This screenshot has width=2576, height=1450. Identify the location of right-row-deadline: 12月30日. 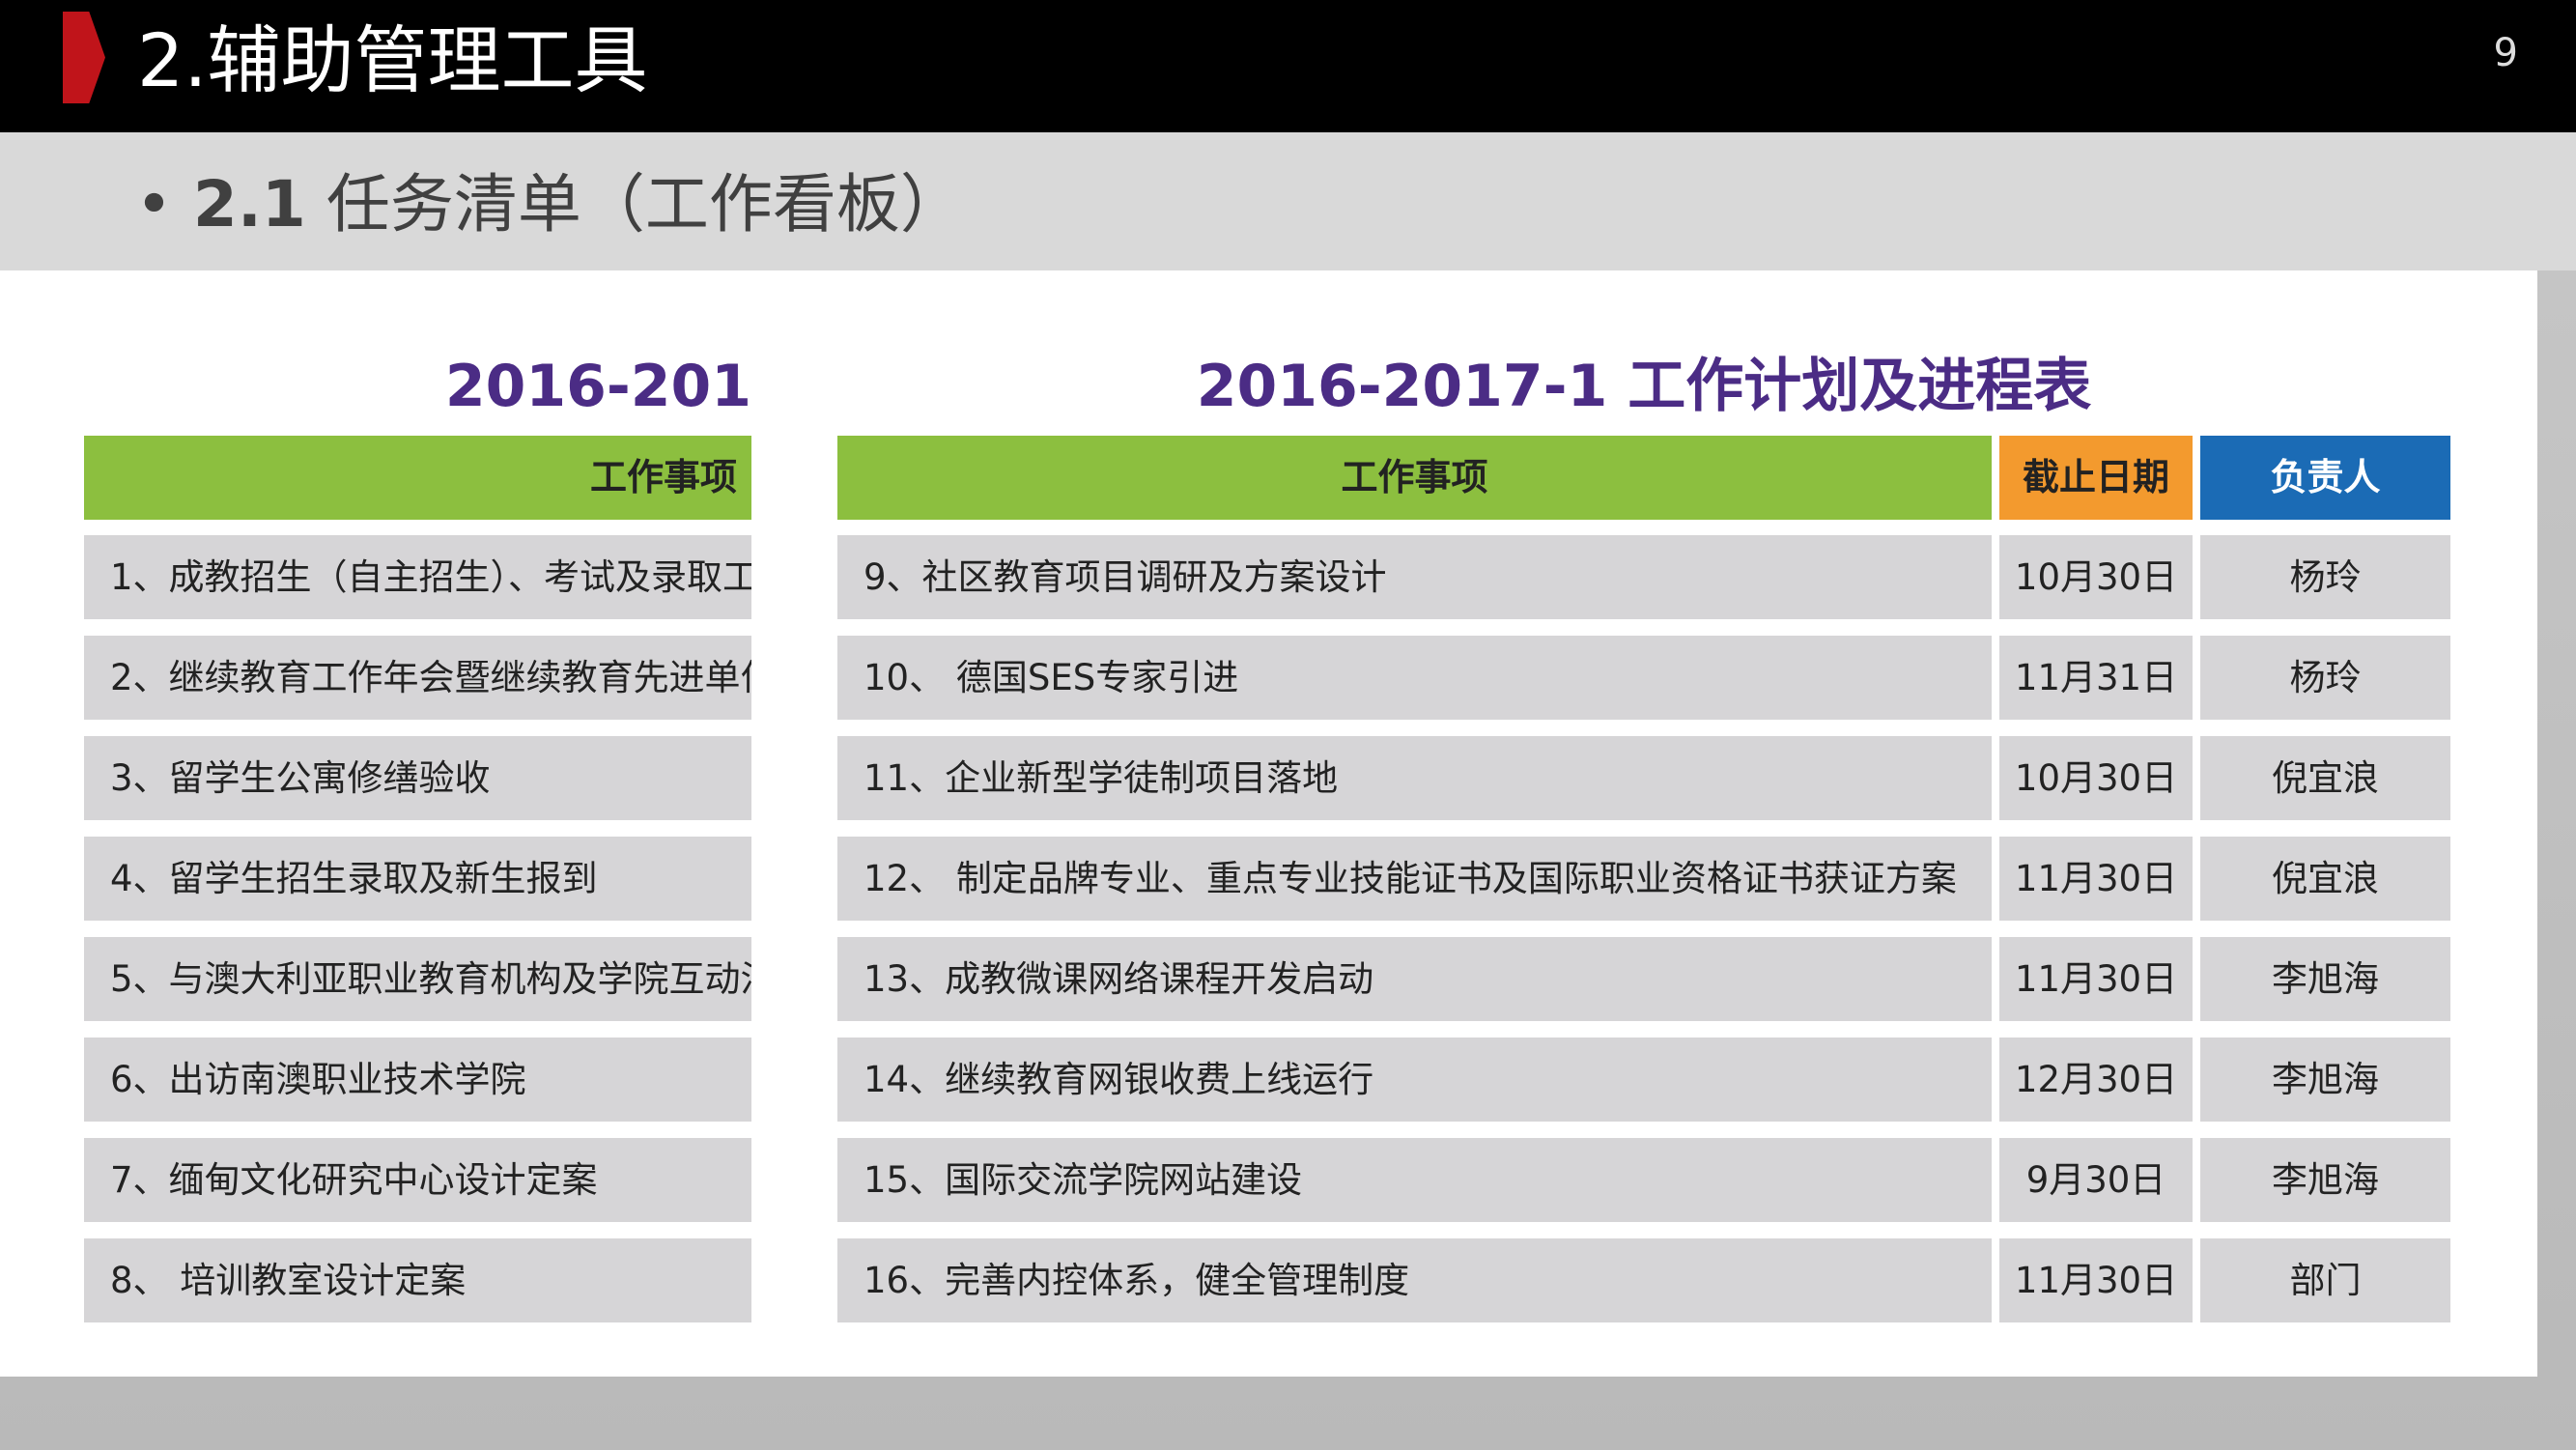
(2096, 1080).